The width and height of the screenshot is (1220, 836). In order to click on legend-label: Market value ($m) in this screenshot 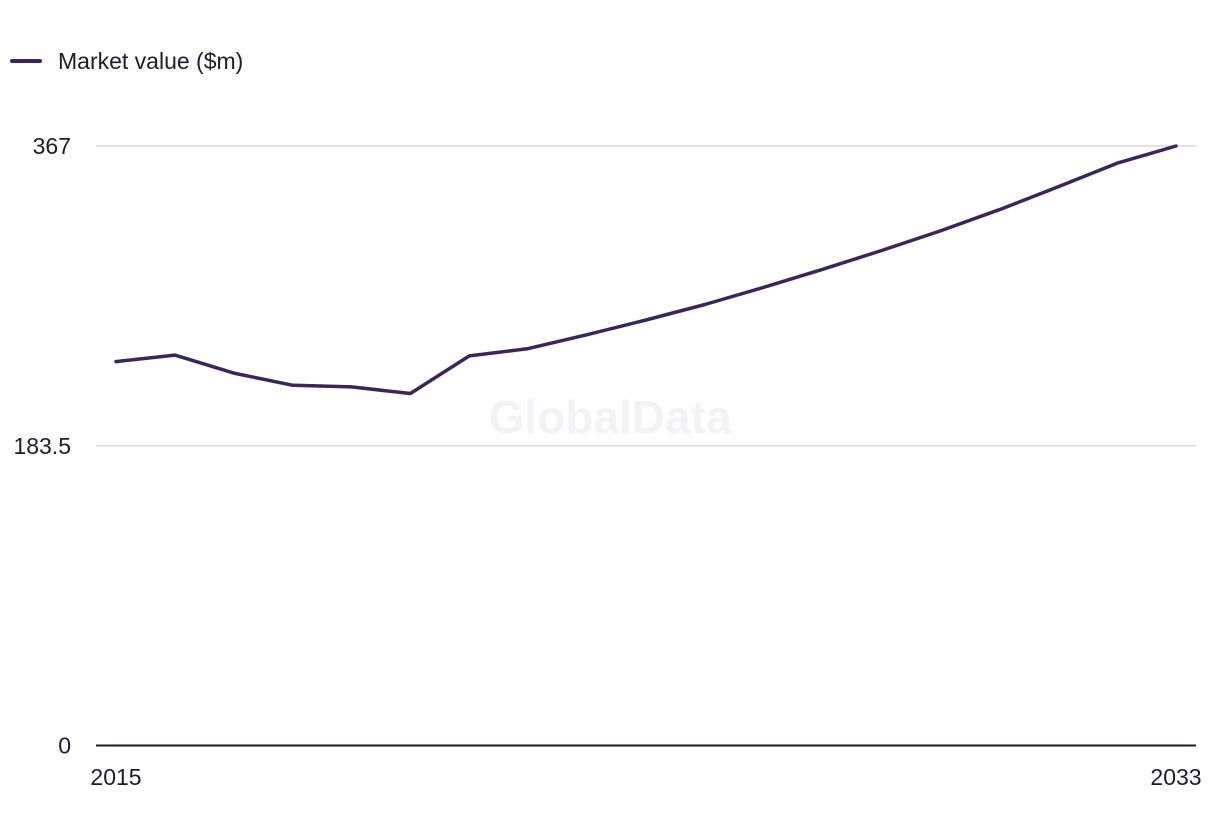, I will do `click(151, 60)`.